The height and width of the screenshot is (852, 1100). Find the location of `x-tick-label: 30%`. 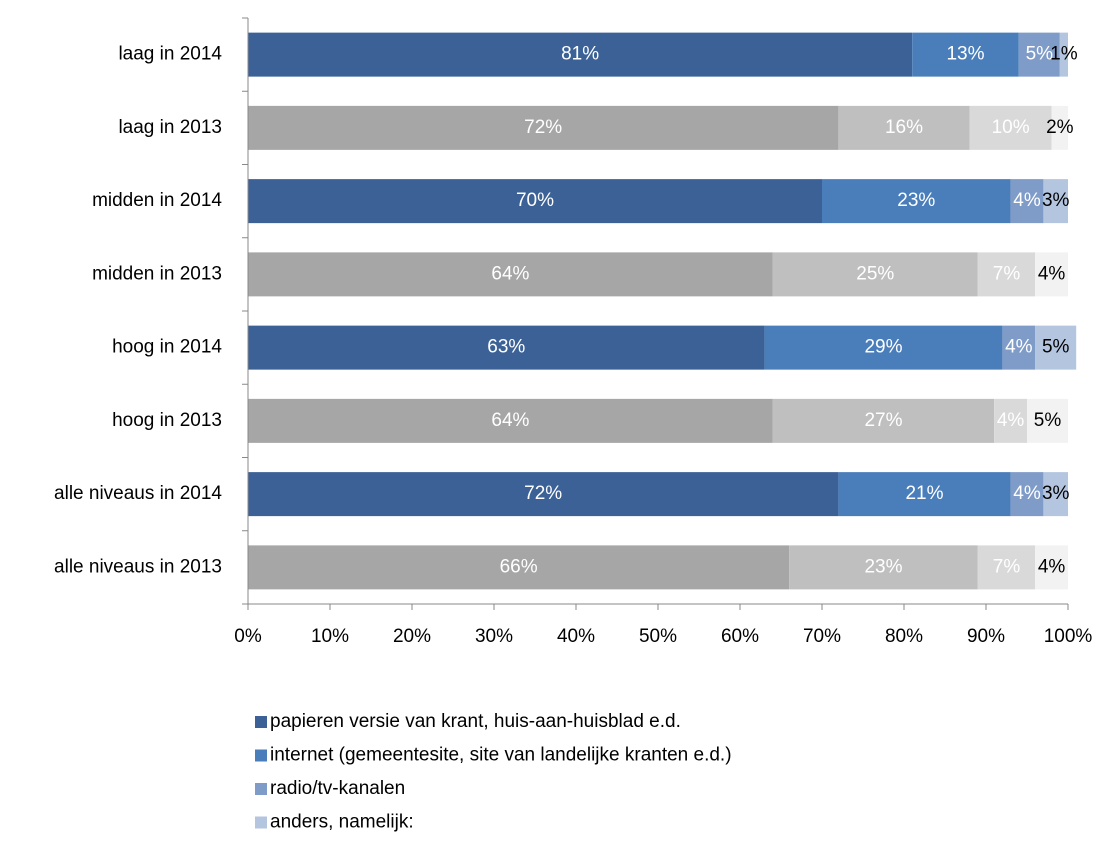

x-tick-label: 30% is located at coordinates (494, 636).